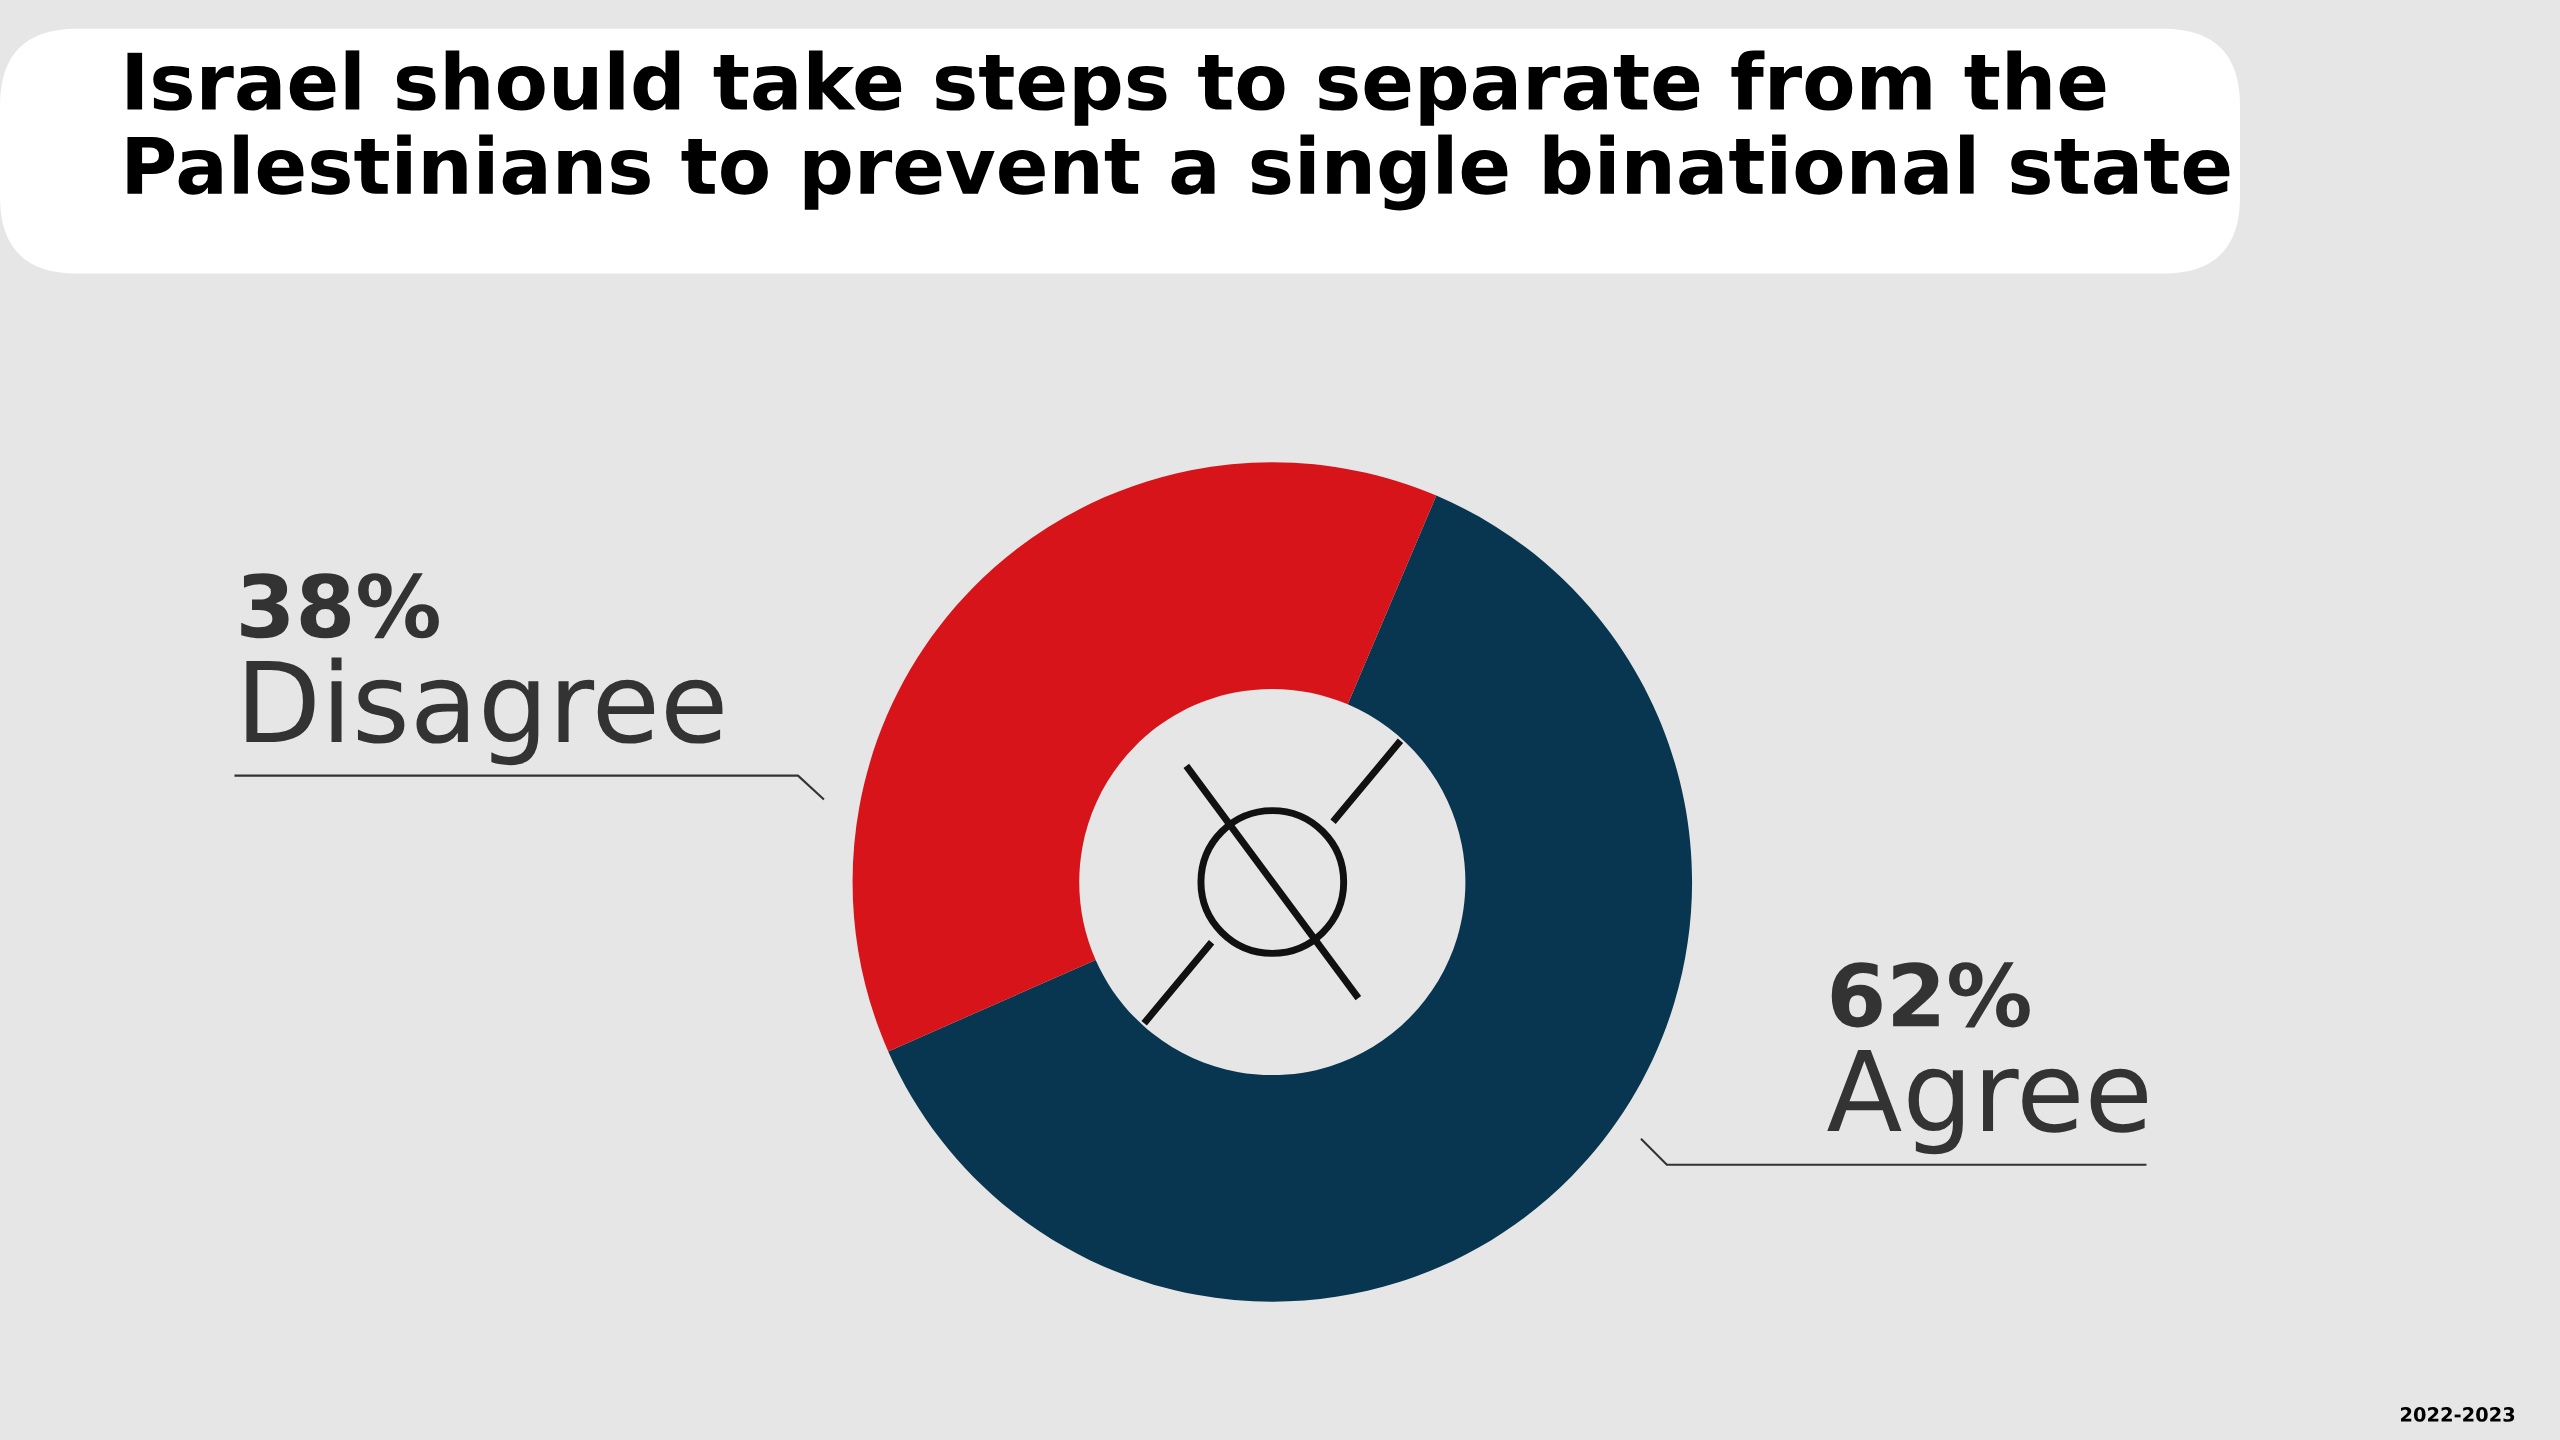 The width and height of the screenshot is (2560, 1440). What do you see at coordinates (484, 711) in the screenshot?
I see `slice-label: Disagree` at bounding box center [484, 711].